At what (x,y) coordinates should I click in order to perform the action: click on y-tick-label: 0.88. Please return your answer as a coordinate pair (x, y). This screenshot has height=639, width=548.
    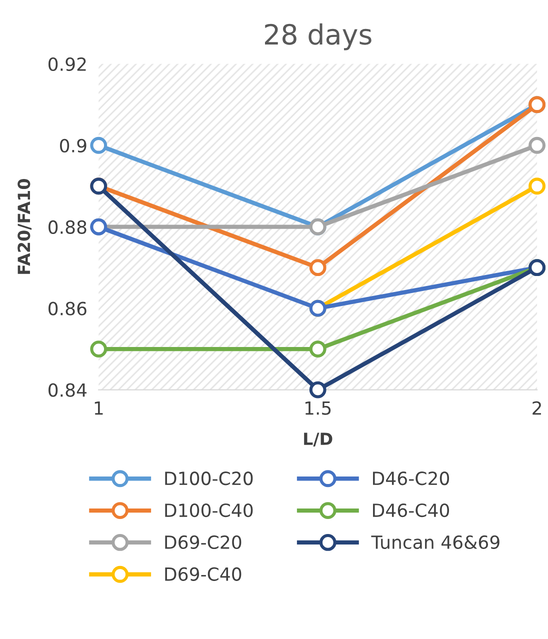
    Looking at the image, I should click on (67, 227).